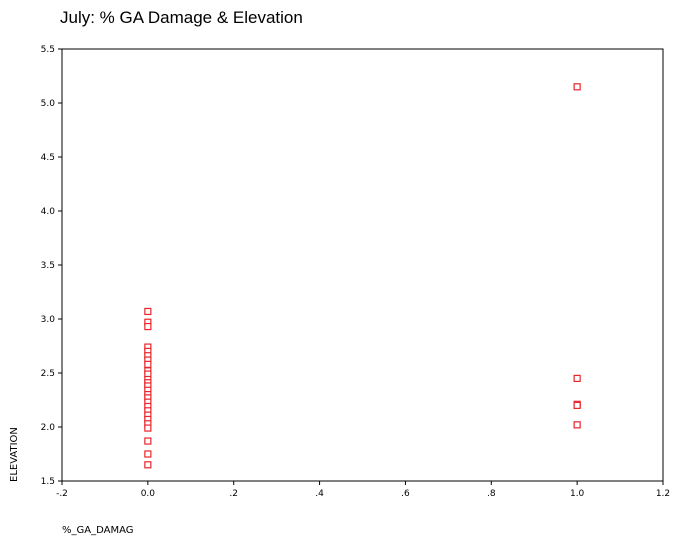 The height and width of the screenshot is (548, 673). I want to click on x-tick-label: .8, so click(491, 494).